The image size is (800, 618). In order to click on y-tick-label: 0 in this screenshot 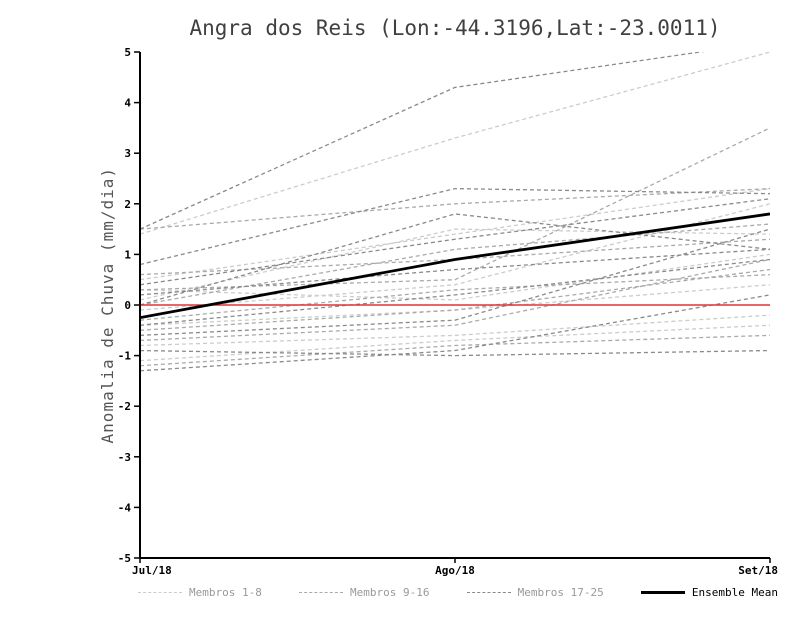, I will do `click(127, 305)`.